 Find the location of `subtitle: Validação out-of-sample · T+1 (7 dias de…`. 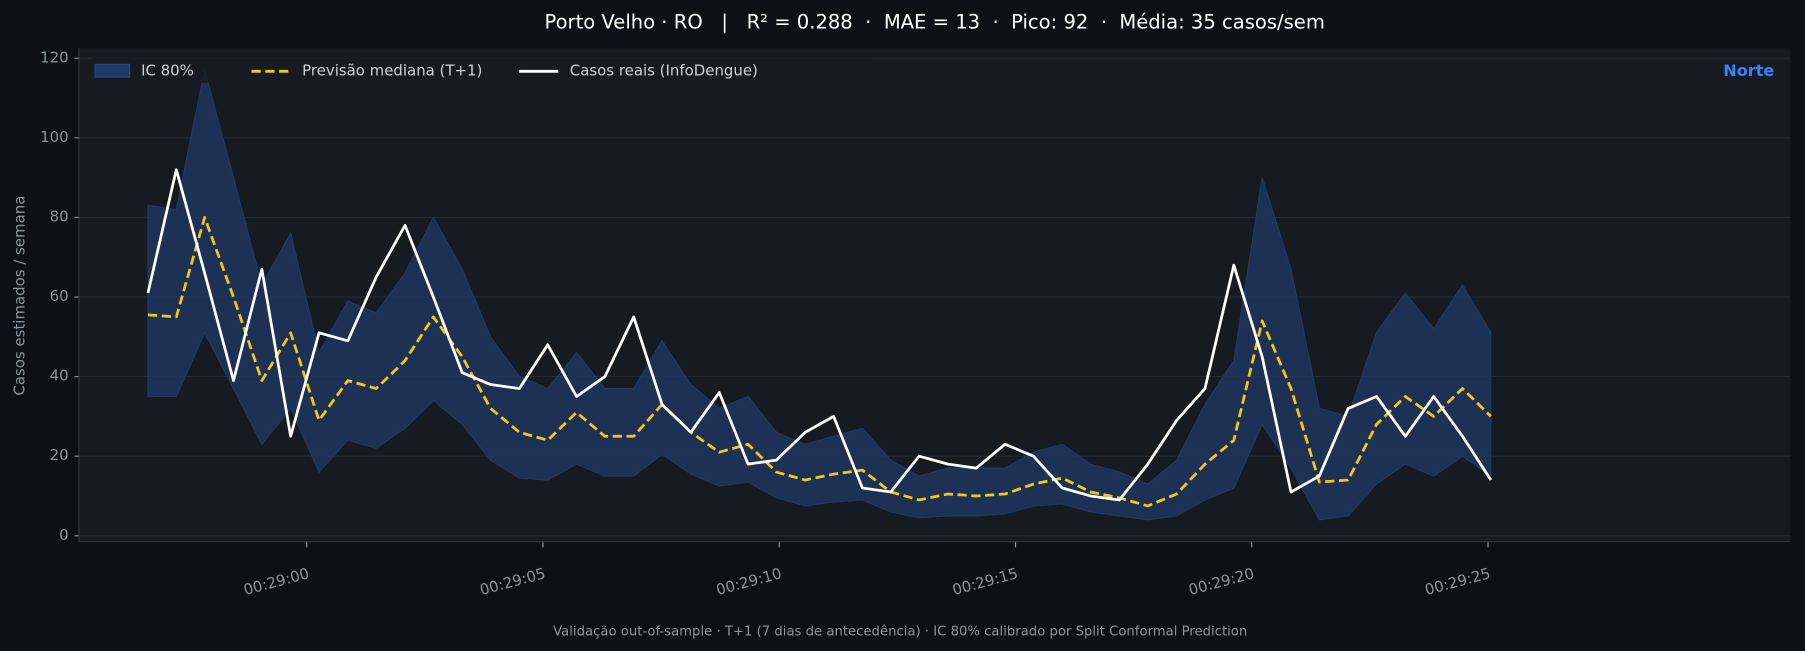

subtitle: Validação out-of-sample · T+1 (7 dias de… is located at coordinates (900, 631).